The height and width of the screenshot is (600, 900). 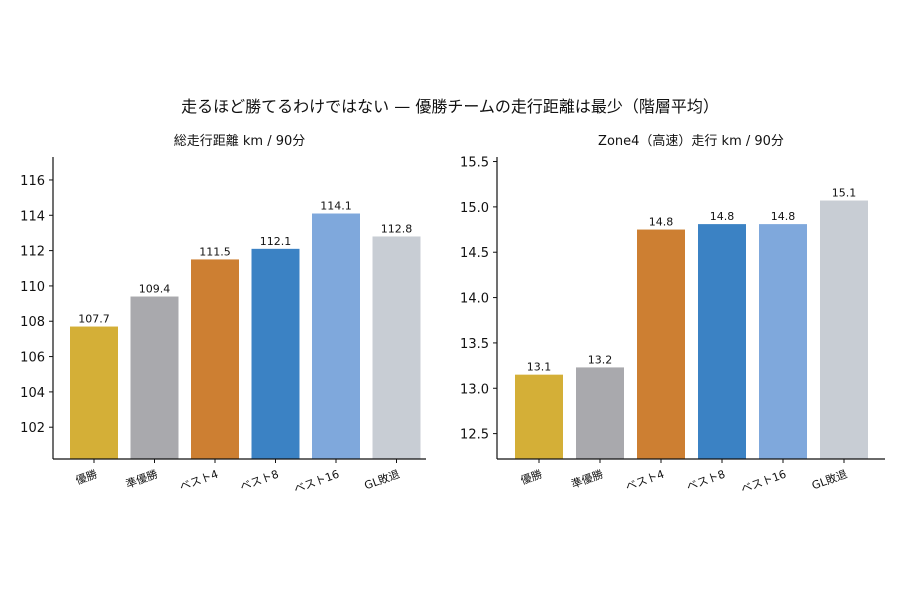 I want to click on value-label: 111.5, so click(x=215, y=251).